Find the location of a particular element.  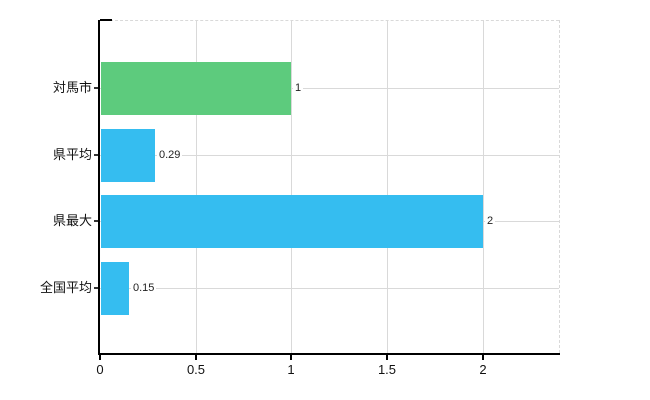

x-tick-label: 2 is located at coordinates (483, 369).